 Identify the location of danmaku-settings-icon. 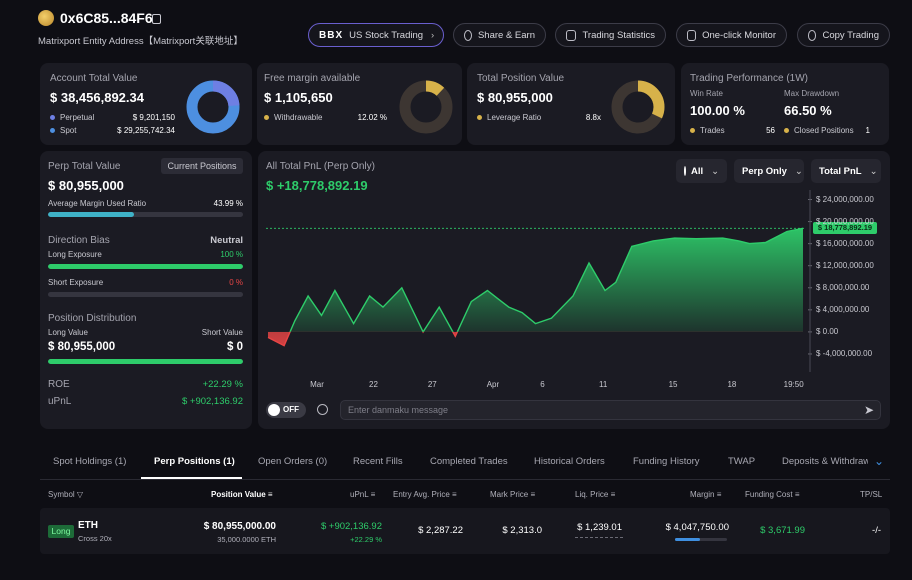
(322, 409).